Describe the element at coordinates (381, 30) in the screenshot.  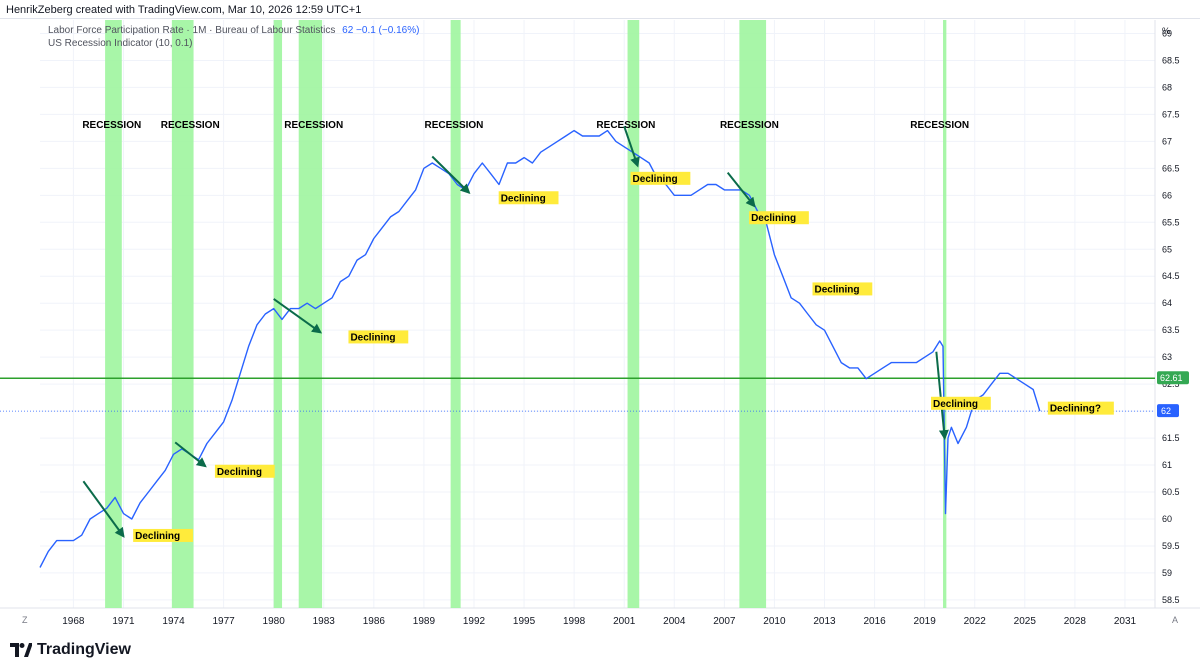
I see `series-value: 62 −0.1 (−0.16%)` at that location.